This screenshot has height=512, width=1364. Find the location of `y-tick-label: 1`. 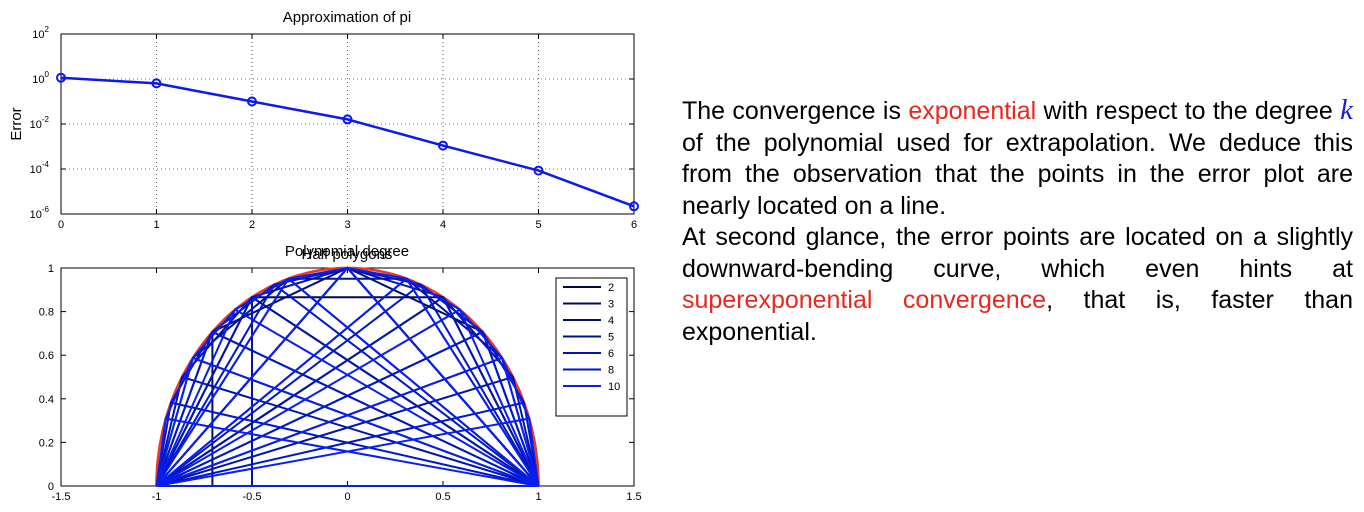

y-tick-label: 1 is located at coordinates (51, 269).